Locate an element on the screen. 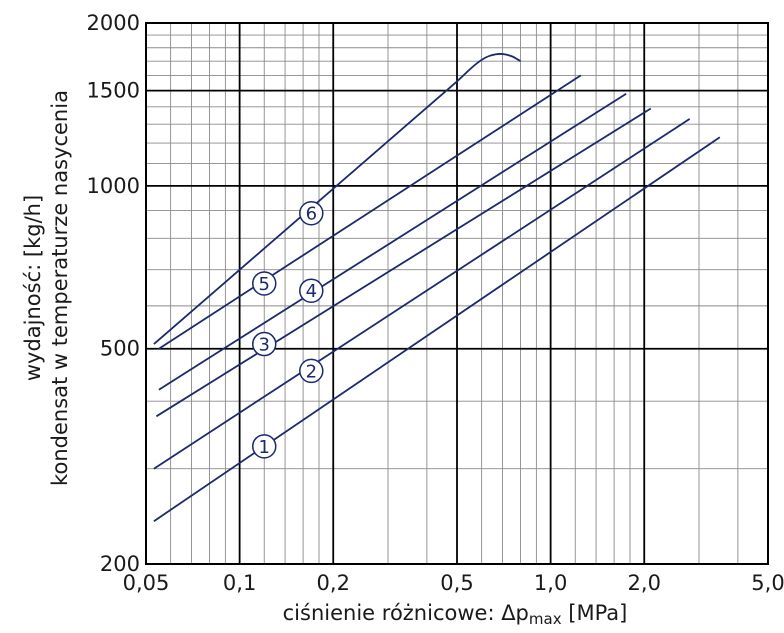 The width and height of the screenshot is (784, 633). y-tick-label: 2000 is located at coordinates (113, 23).